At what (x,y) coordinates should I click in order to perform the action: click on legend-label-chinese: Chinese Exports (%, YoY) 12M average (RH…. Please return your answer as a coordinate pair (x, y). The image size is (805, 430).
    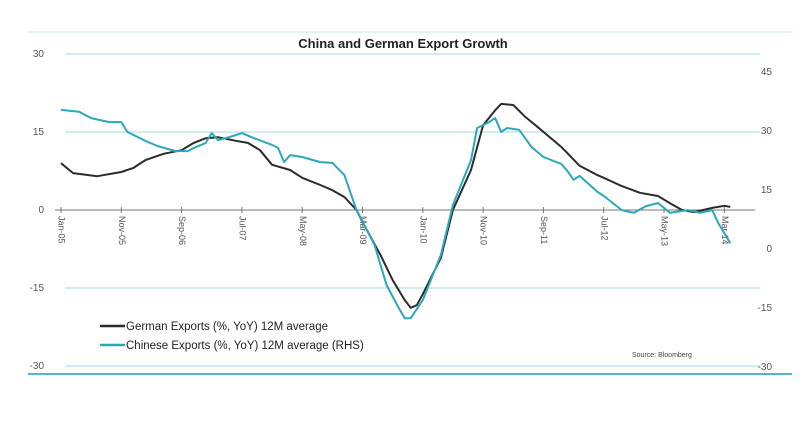
    Looking at the image, I should click on (245, 346).